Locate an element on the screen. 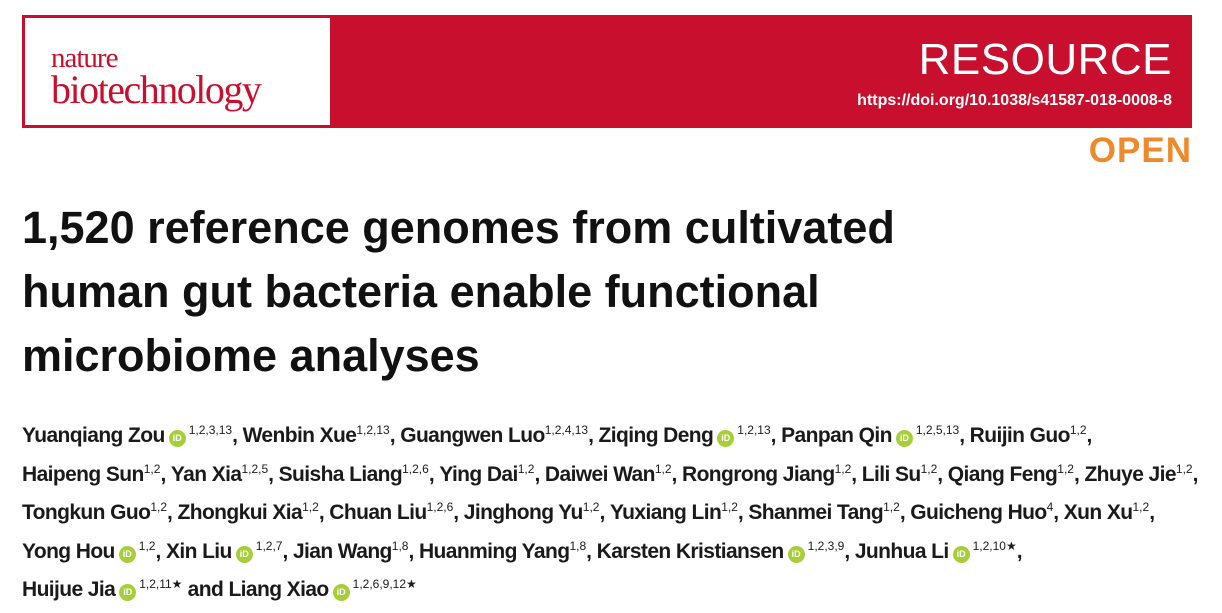 Image resolution: width=1222 pixels, height=613 pixels. author-entry: Xin Liu 1,2,7, is located at coordinates (229, 551).